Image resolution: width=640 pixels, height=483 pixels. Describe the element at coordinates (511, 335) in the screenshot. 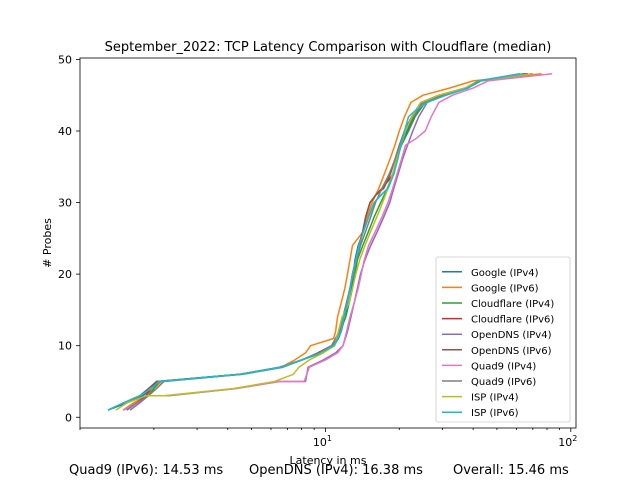

I see `legend-label-4: OpenDNS (IPv4)` at that location.